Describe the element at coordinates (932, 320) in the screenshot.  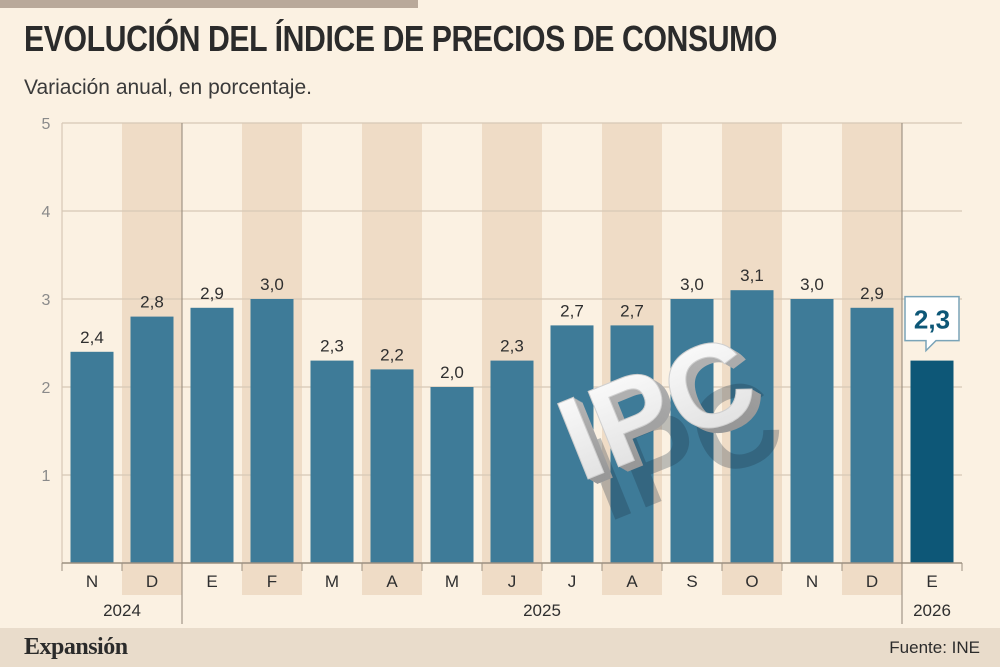
I see `value-label-highlight: 2,3` at that location.